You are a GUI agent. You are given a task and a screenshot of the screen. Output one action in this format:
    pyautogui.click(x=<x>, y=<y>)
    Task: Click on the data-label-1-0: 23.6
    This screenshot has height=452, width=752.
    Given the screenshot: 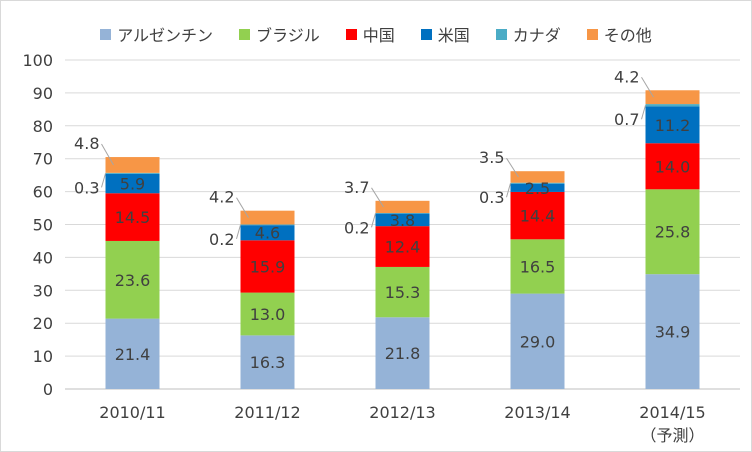 What is the action you would take?
    pyautogui.click(x=133, y=280)
    